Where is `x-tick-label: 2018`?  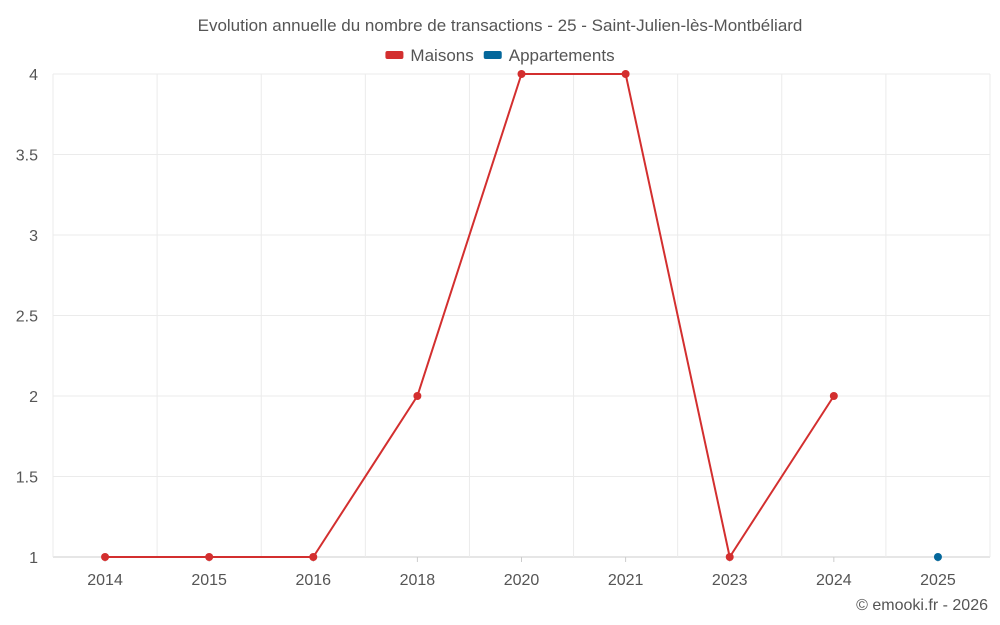 x-tick-label: 2018 is located at coordinates (418, 580).